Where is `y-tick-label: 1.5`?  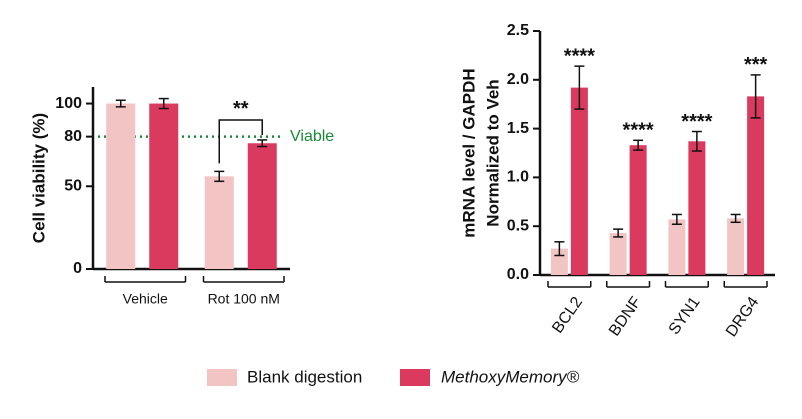 y-tick-label: 1.5 is located at coordinates (518, 128).